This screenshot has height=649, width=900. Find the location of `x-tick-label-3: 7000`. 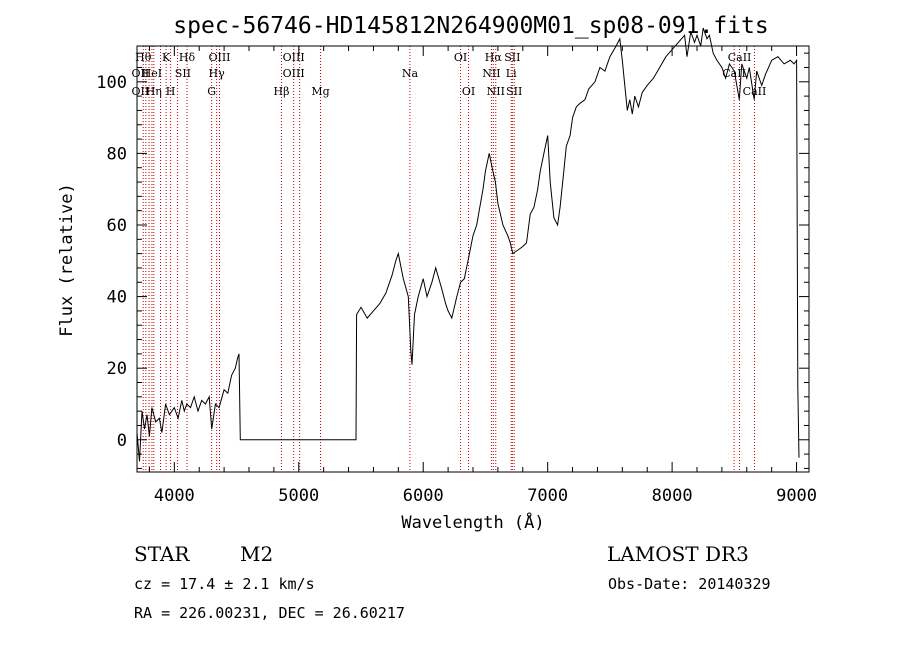

x-tick-label-3: 7000 is located at coordinates (547, 496).